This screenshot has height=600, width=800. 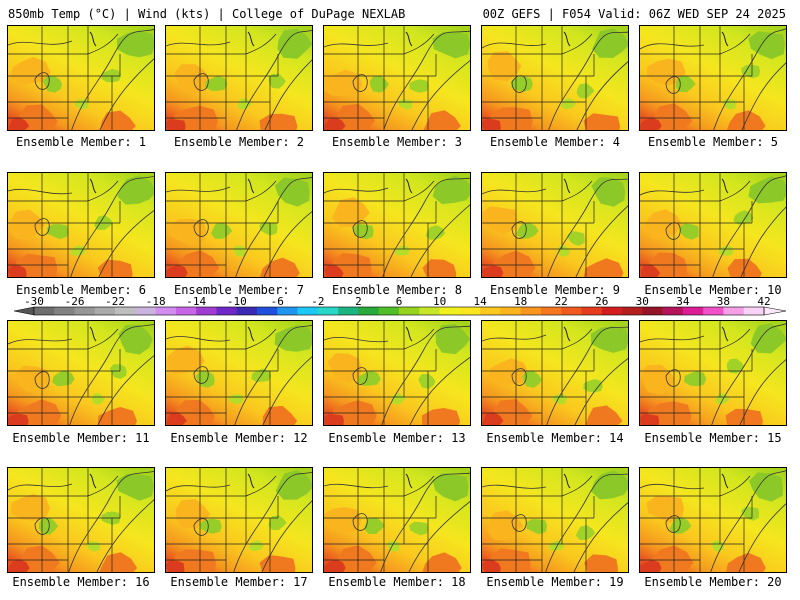 I want to click on colorbar-tick-label: -18, so click(x=156, y=302).